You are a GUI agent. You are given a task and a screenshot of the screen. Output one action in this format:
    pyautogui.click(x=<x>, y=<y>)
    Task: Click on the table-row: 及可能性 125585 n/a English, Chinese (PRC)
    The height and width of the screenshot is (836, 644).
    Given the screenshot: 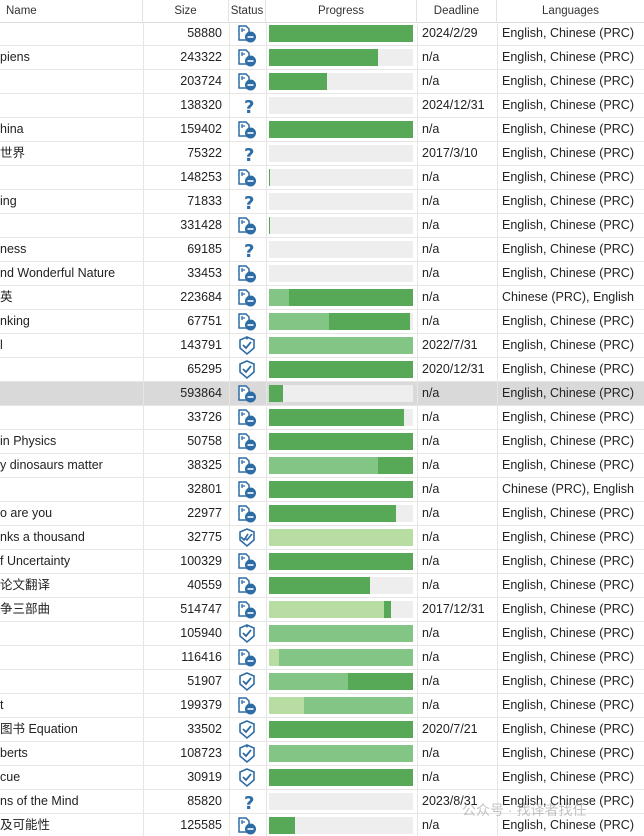 What is the action you would take?
    pyautogui.click(x=322, y=825)
    